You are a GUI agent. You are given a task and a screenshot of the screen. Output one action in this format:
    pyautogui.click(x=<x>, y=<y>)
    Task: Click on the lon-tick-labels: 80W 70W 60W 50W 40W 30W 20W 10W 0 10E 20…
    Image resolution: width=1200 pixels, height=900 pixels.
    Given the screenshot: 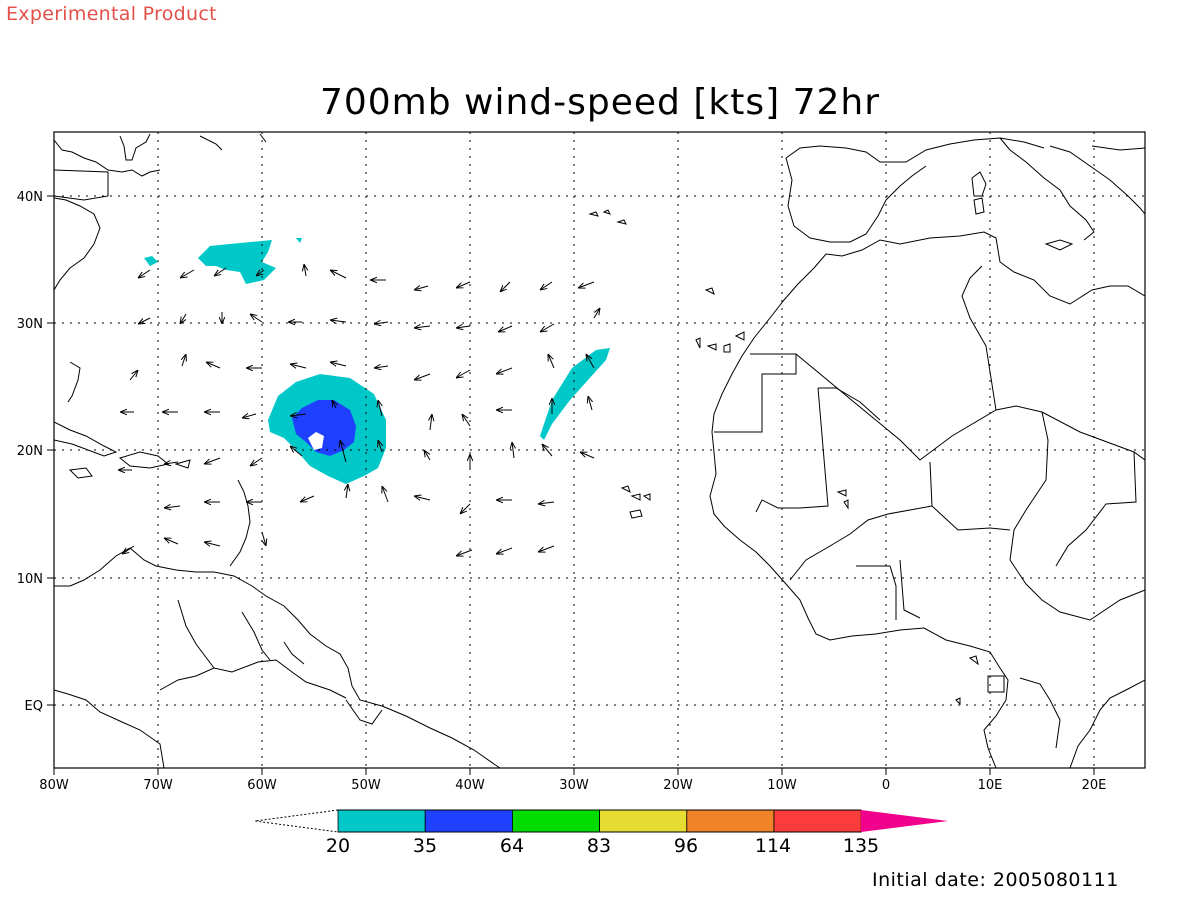 What is the action you would take?
    pyautogui.click(x=572, y=785)
    